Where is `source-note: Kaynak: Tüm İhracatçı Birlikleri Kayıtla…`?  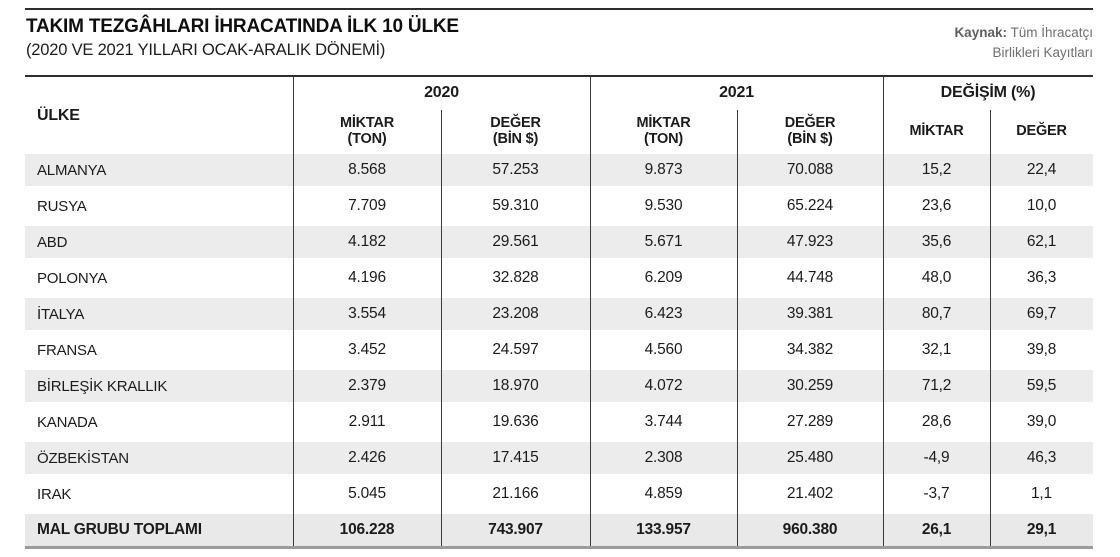
source-note: Kaynak: Tüm İhracatçı Birlikleri Kayıtla… is located at coordinates (1023, 43).